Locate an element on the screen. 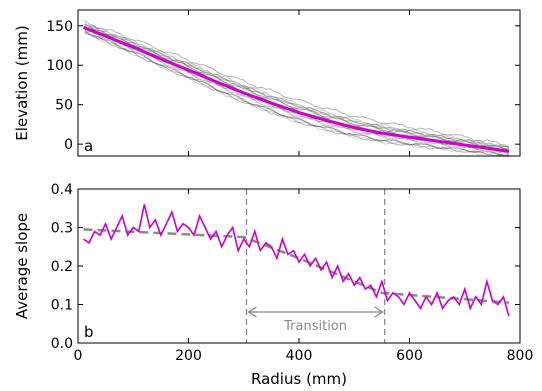 Image resolution: width=542 pixels, height=391 pixels. panel-b-xtick-label: 600 is located at coordinates (409, 356).